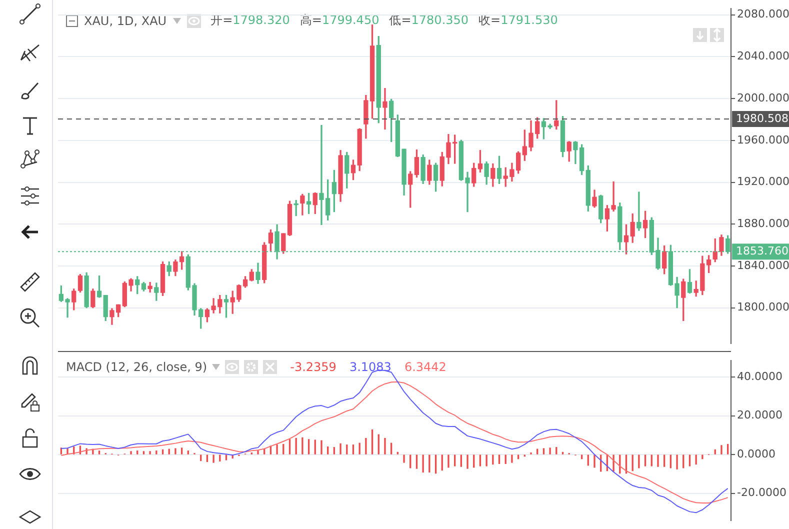 This screenshot has width=789, height=529. What do you see at coordinates (763, 265) in the screenshot?
I see `y-tick-label: 1840.000` at bounding box center [763, 265].